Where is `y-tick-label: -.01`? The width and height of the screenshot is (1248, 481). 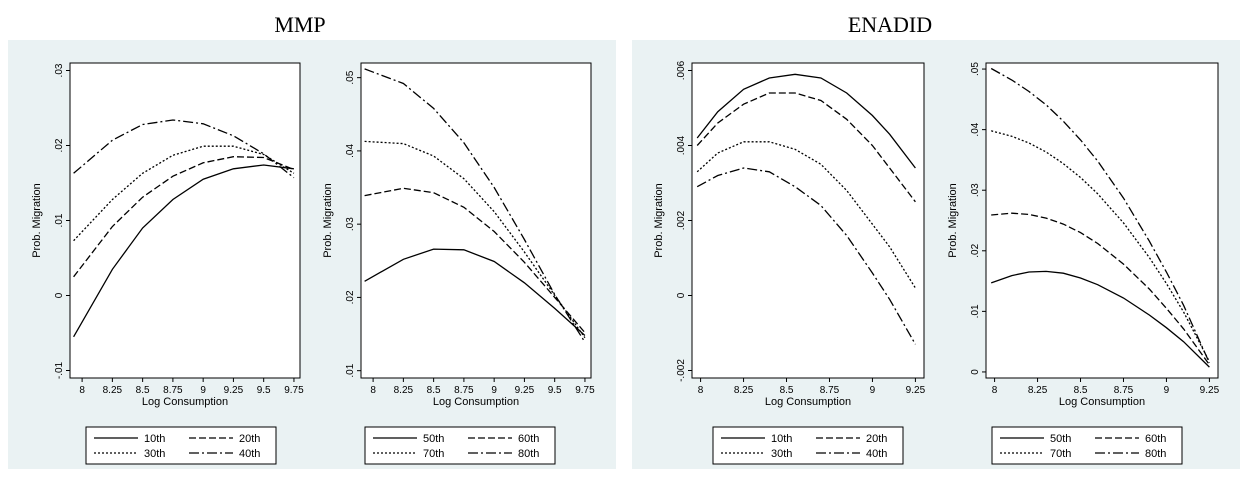 y-tick-label: -.01 is located at coordinates (59, 370).